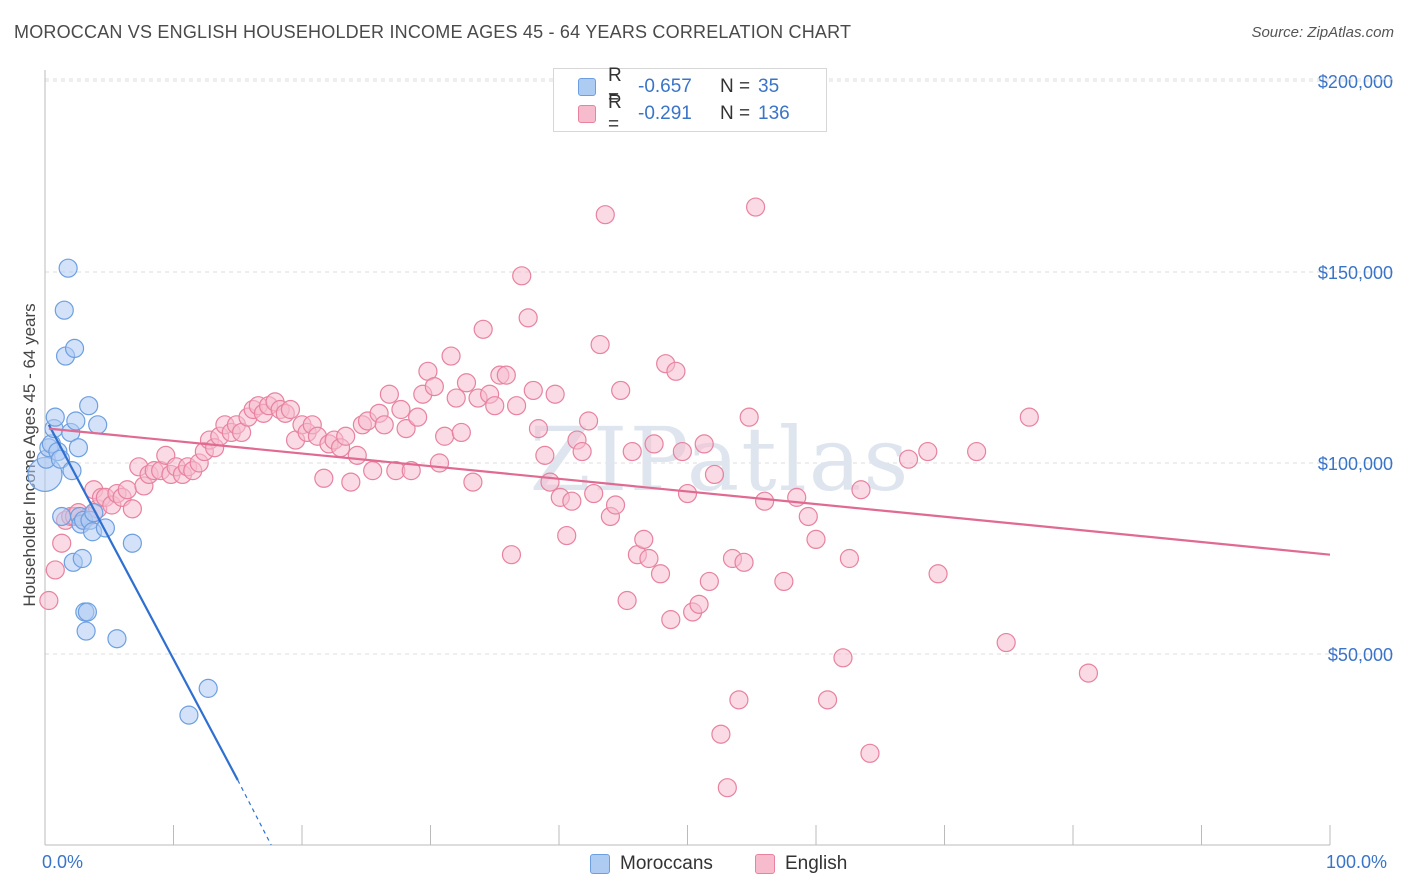  What do you see at coordinates (765, 864) in the screenshot?
I see `english-legend-swatch` at bounding box center [765, 864].